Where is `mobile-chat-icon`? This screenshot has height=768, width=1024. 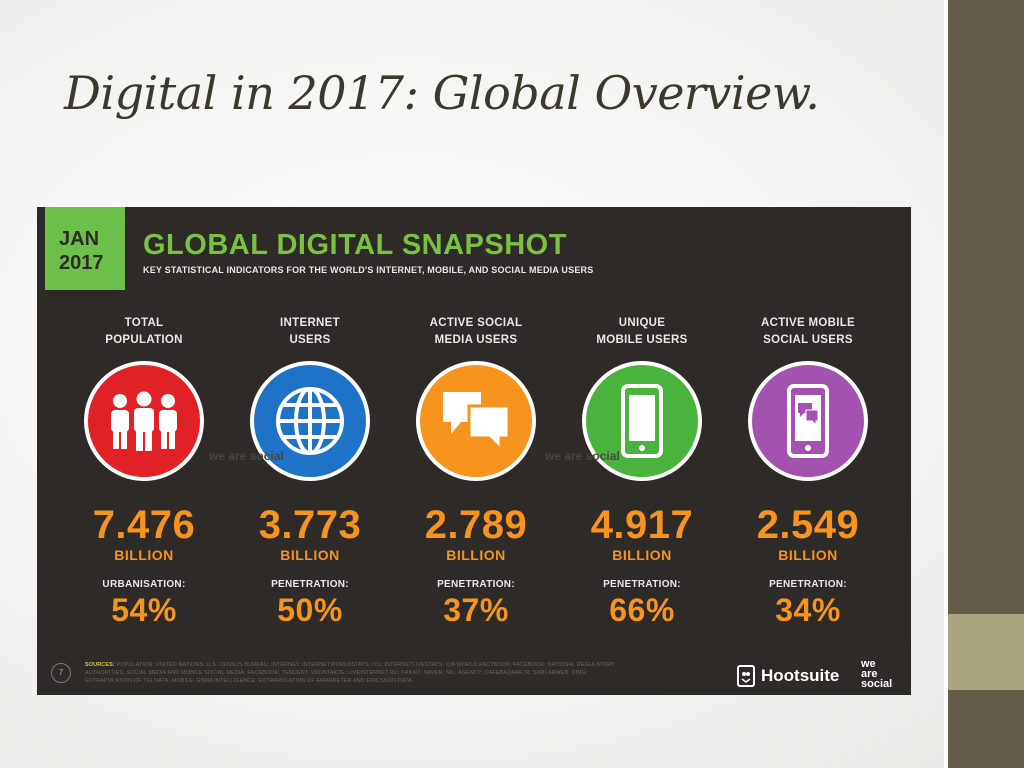
mobile-chat-icon is located at coordinates (808, 421).